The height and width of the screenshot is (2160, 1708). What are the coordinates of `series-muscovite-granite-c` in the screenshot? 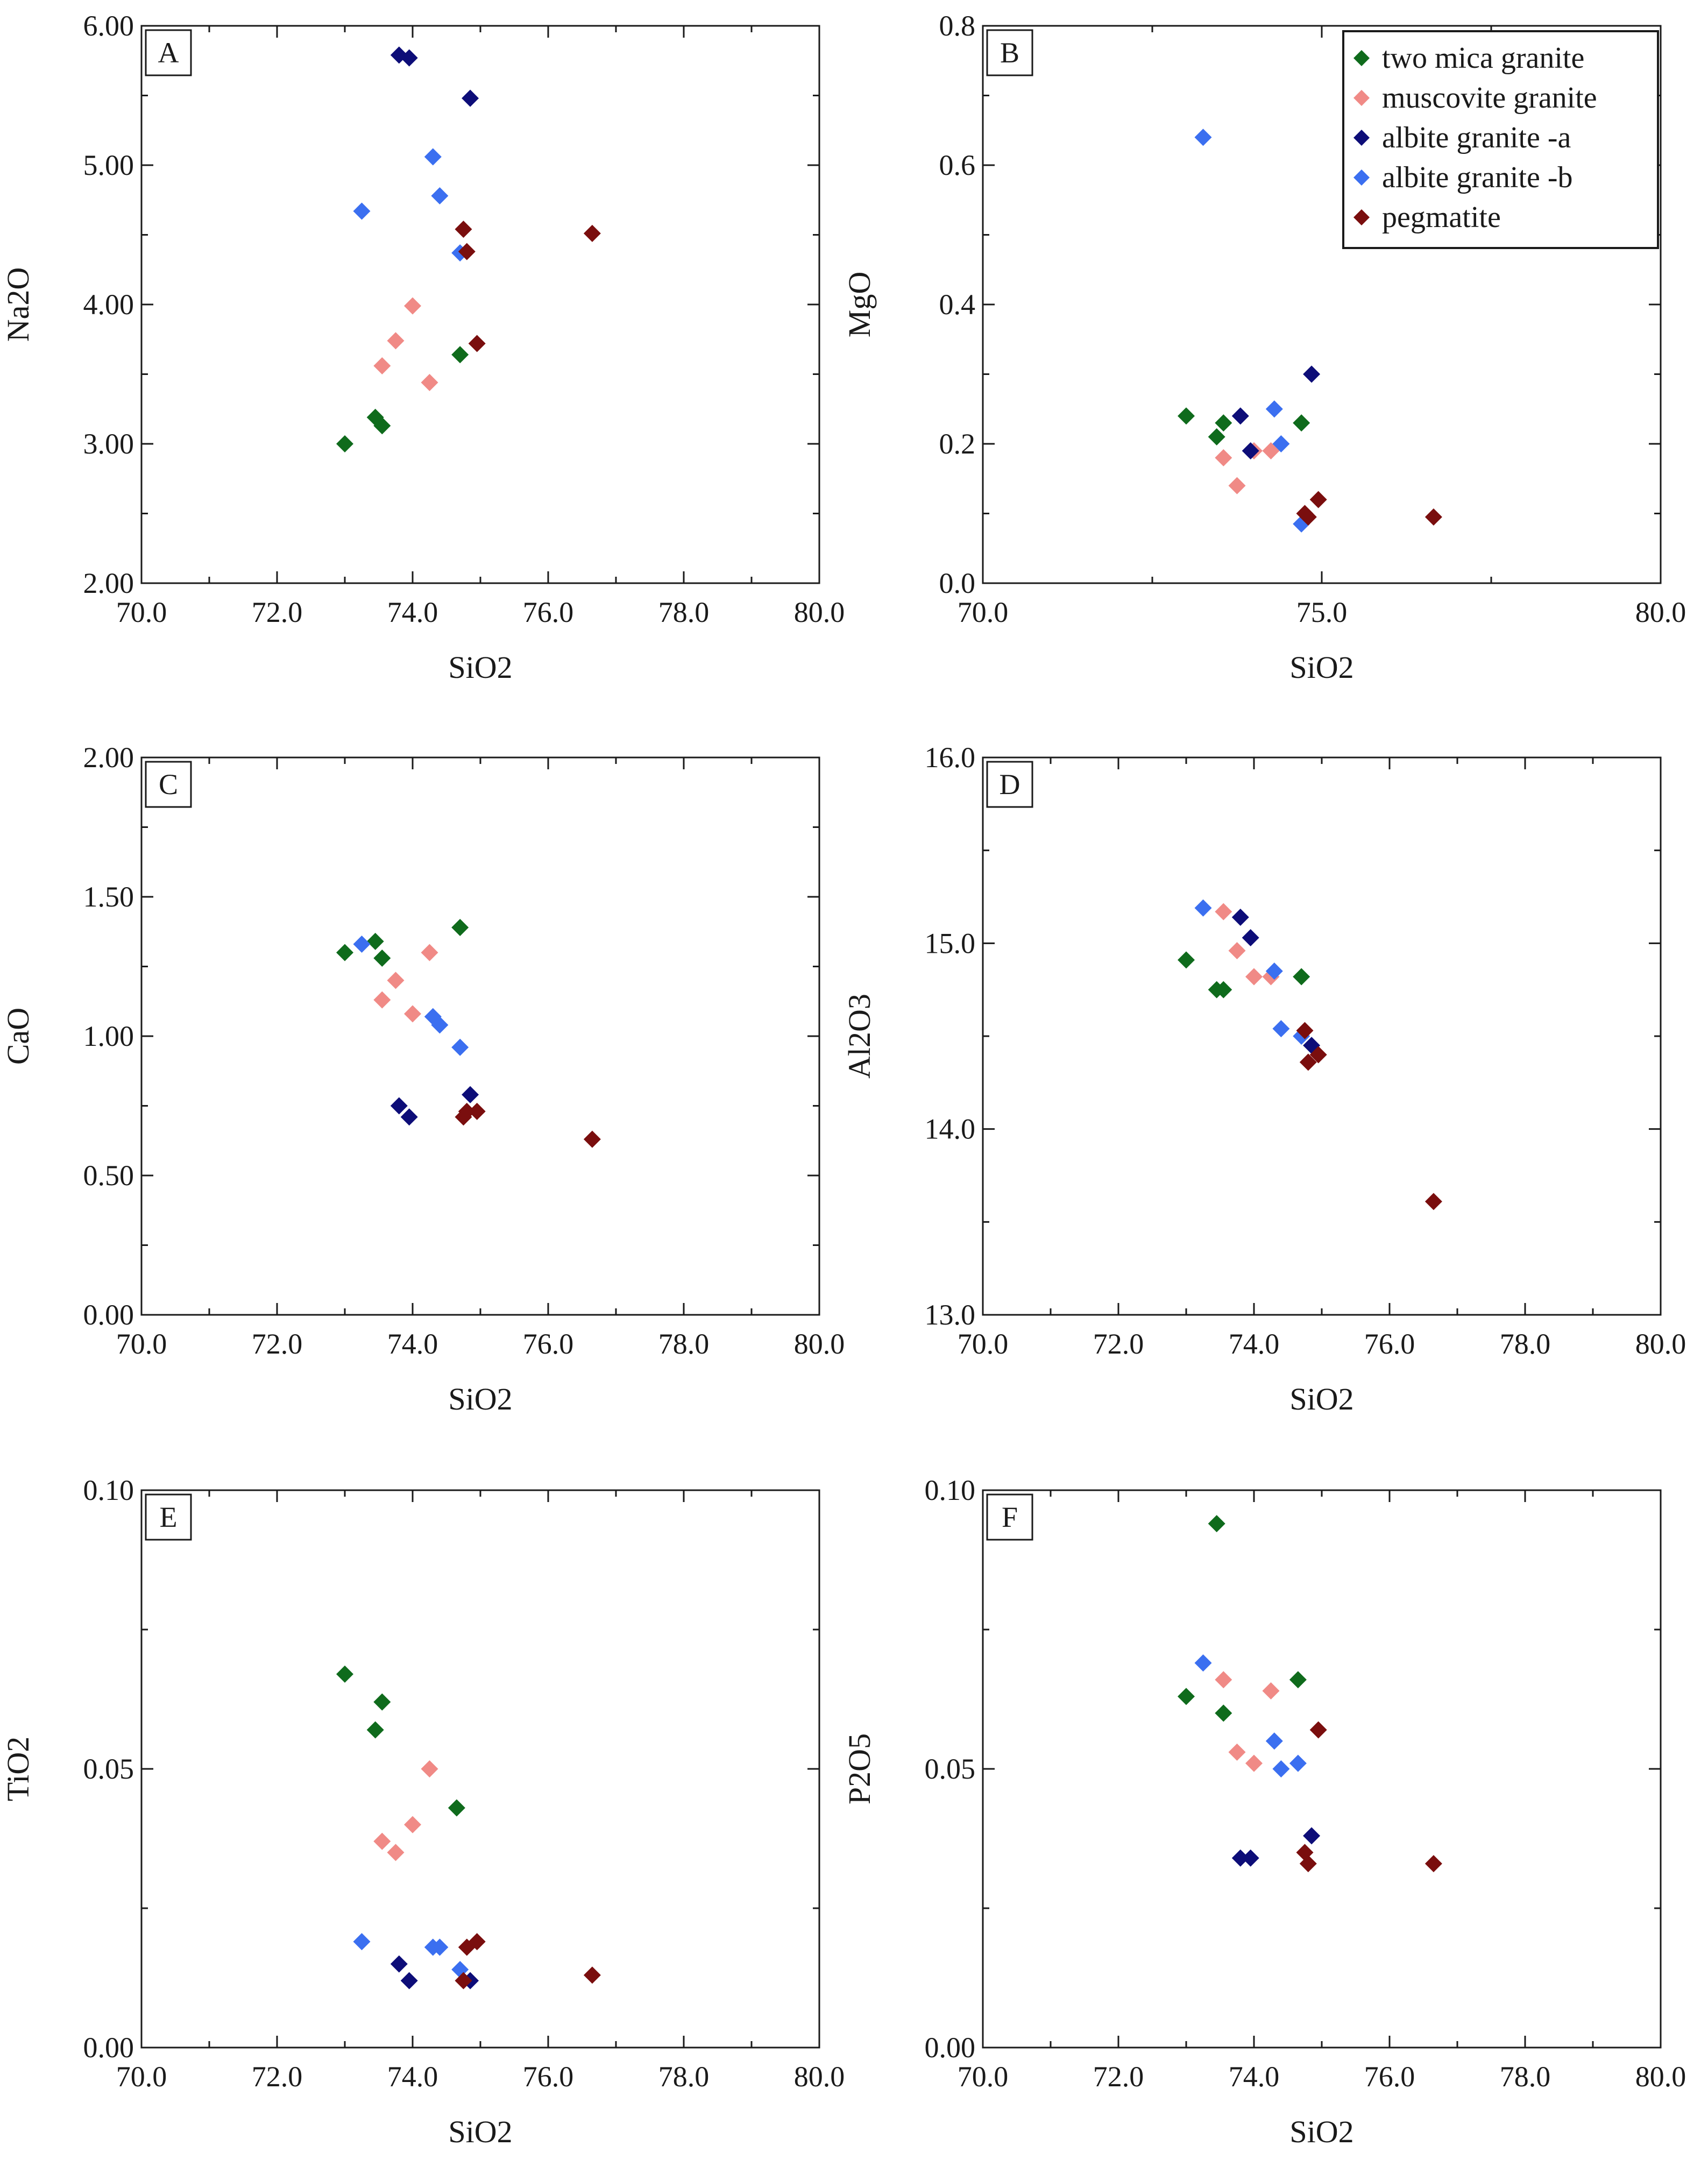 It's located at (405, 984).